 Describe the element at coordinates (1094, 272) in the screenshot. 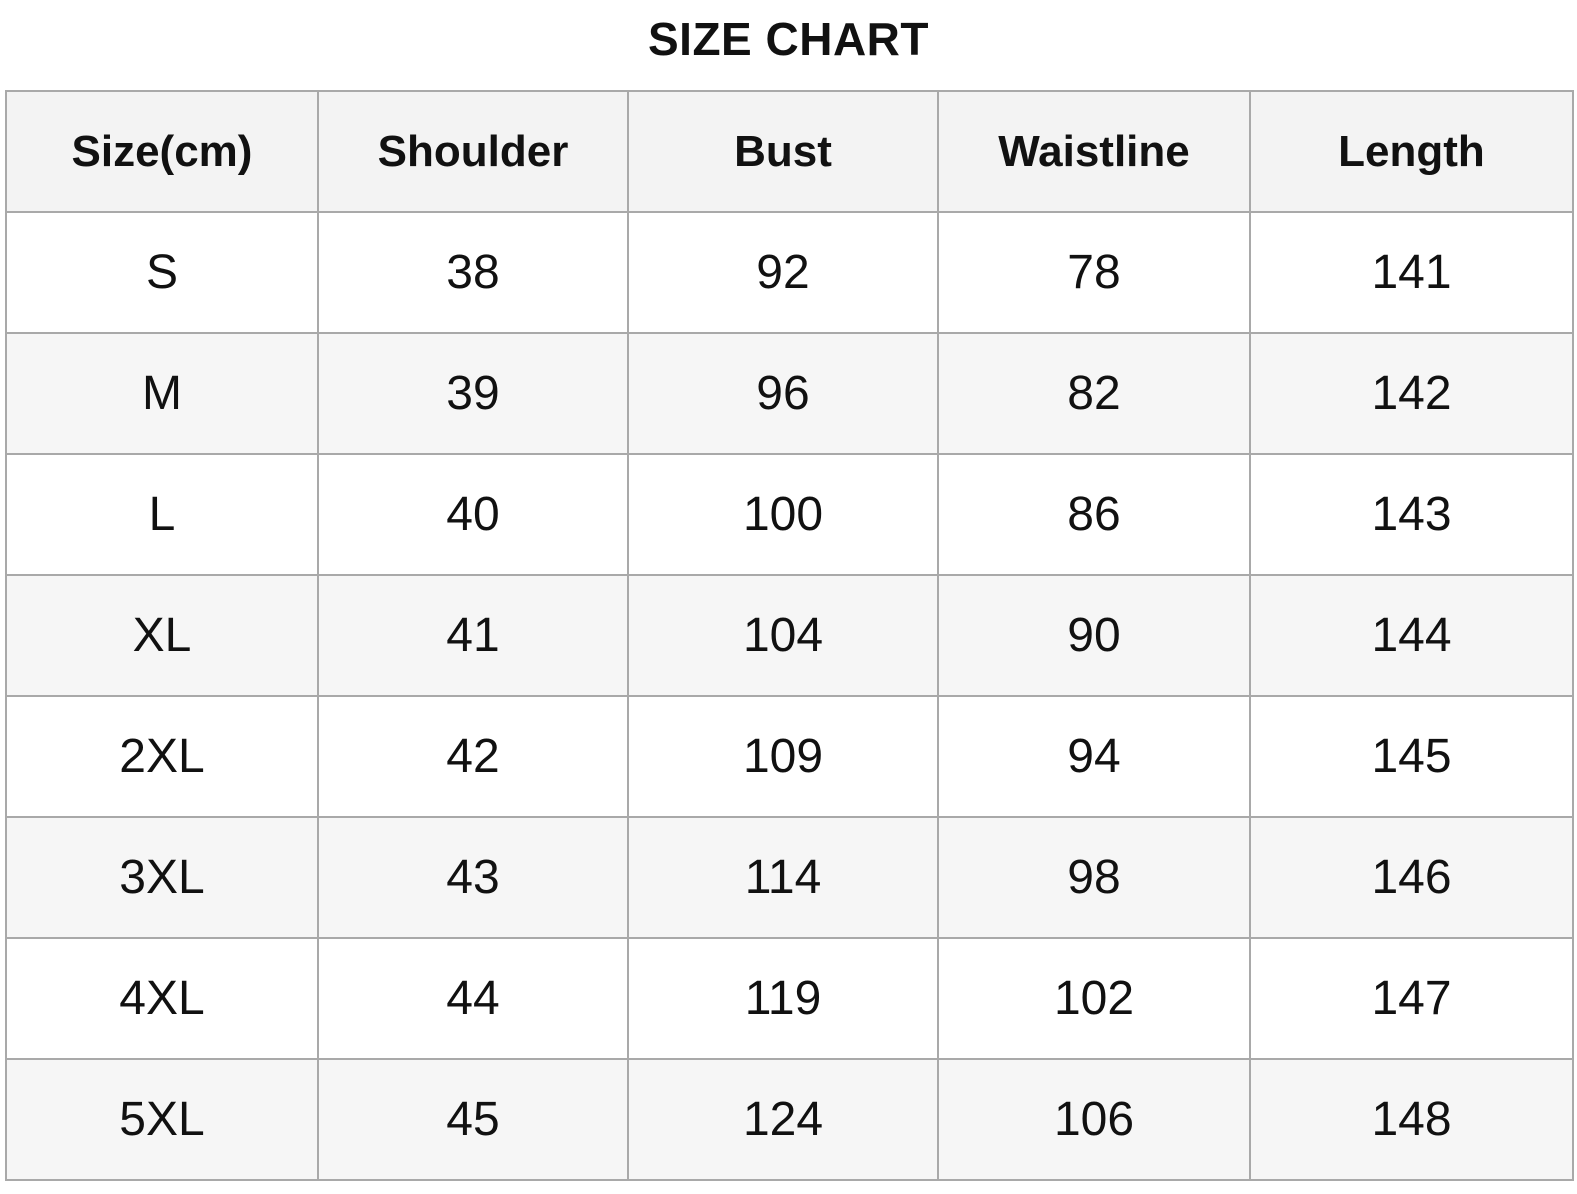

I see `waistline-cell: 78` at that location.